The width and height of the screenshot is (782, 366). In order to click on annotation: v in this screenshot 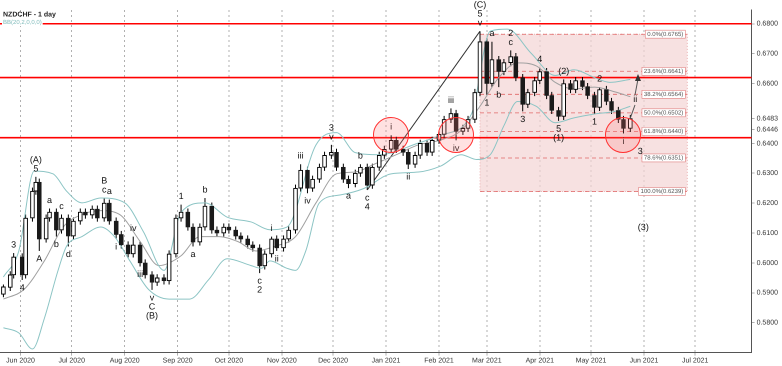, I will do `click(152, 297)`.